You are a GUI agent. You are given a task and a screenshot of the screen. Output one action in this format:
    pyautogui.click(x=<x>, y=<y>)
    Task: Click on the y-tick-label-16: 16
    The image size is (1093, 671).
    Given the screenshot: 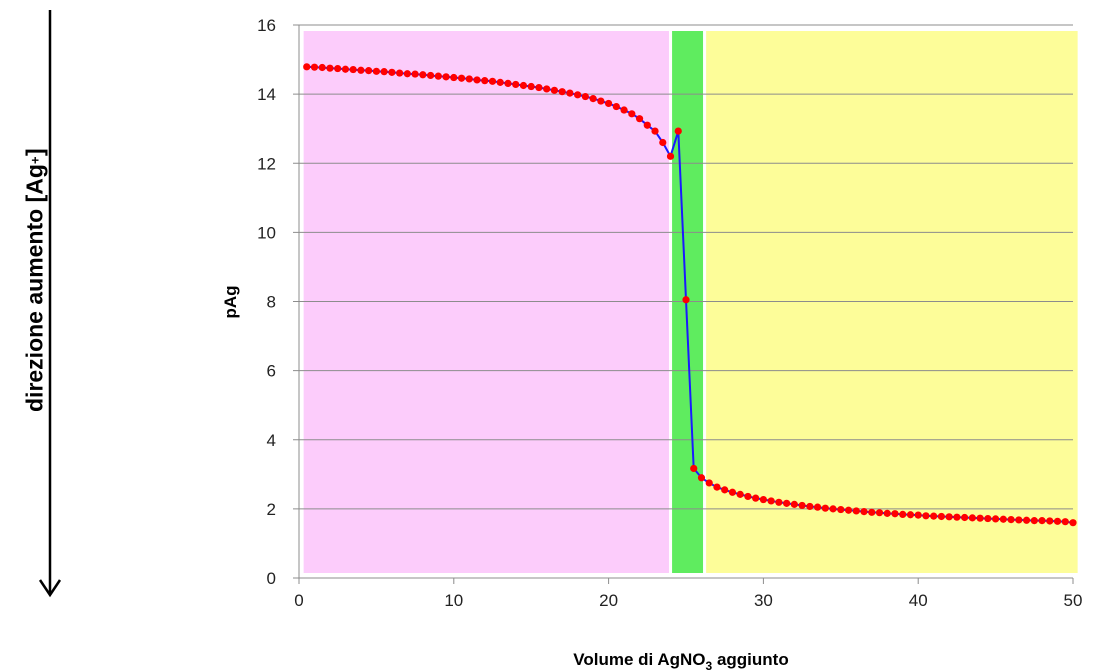 What is the action you would take?
    pyautogui.click(x=266, y=25)
    